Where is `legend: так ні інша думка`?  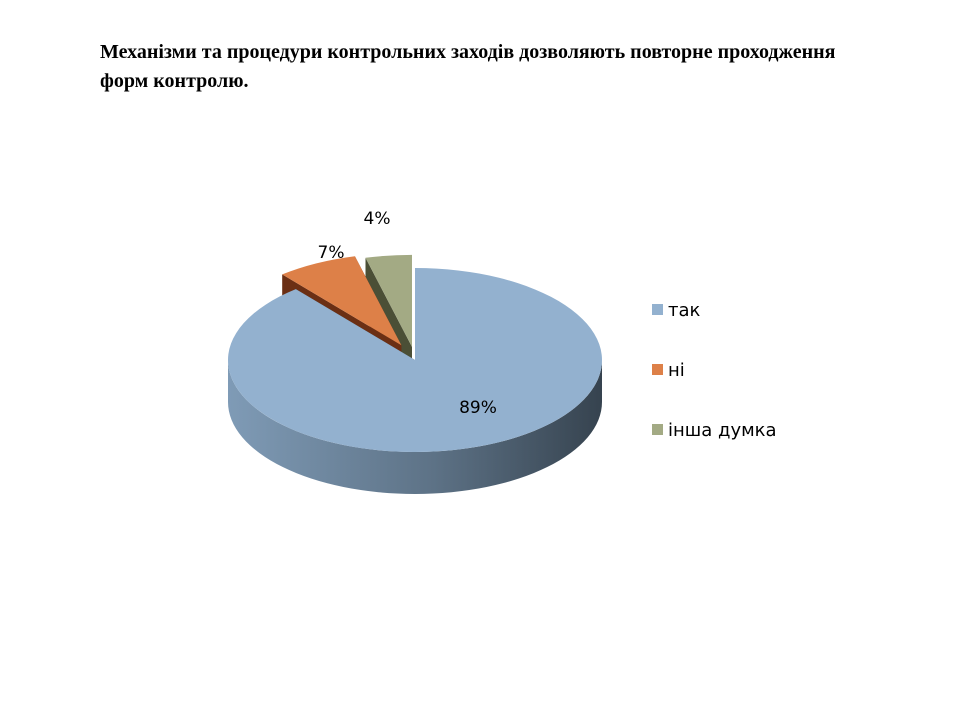
legend: так ні інша думка is located at coordinates (714, 370).